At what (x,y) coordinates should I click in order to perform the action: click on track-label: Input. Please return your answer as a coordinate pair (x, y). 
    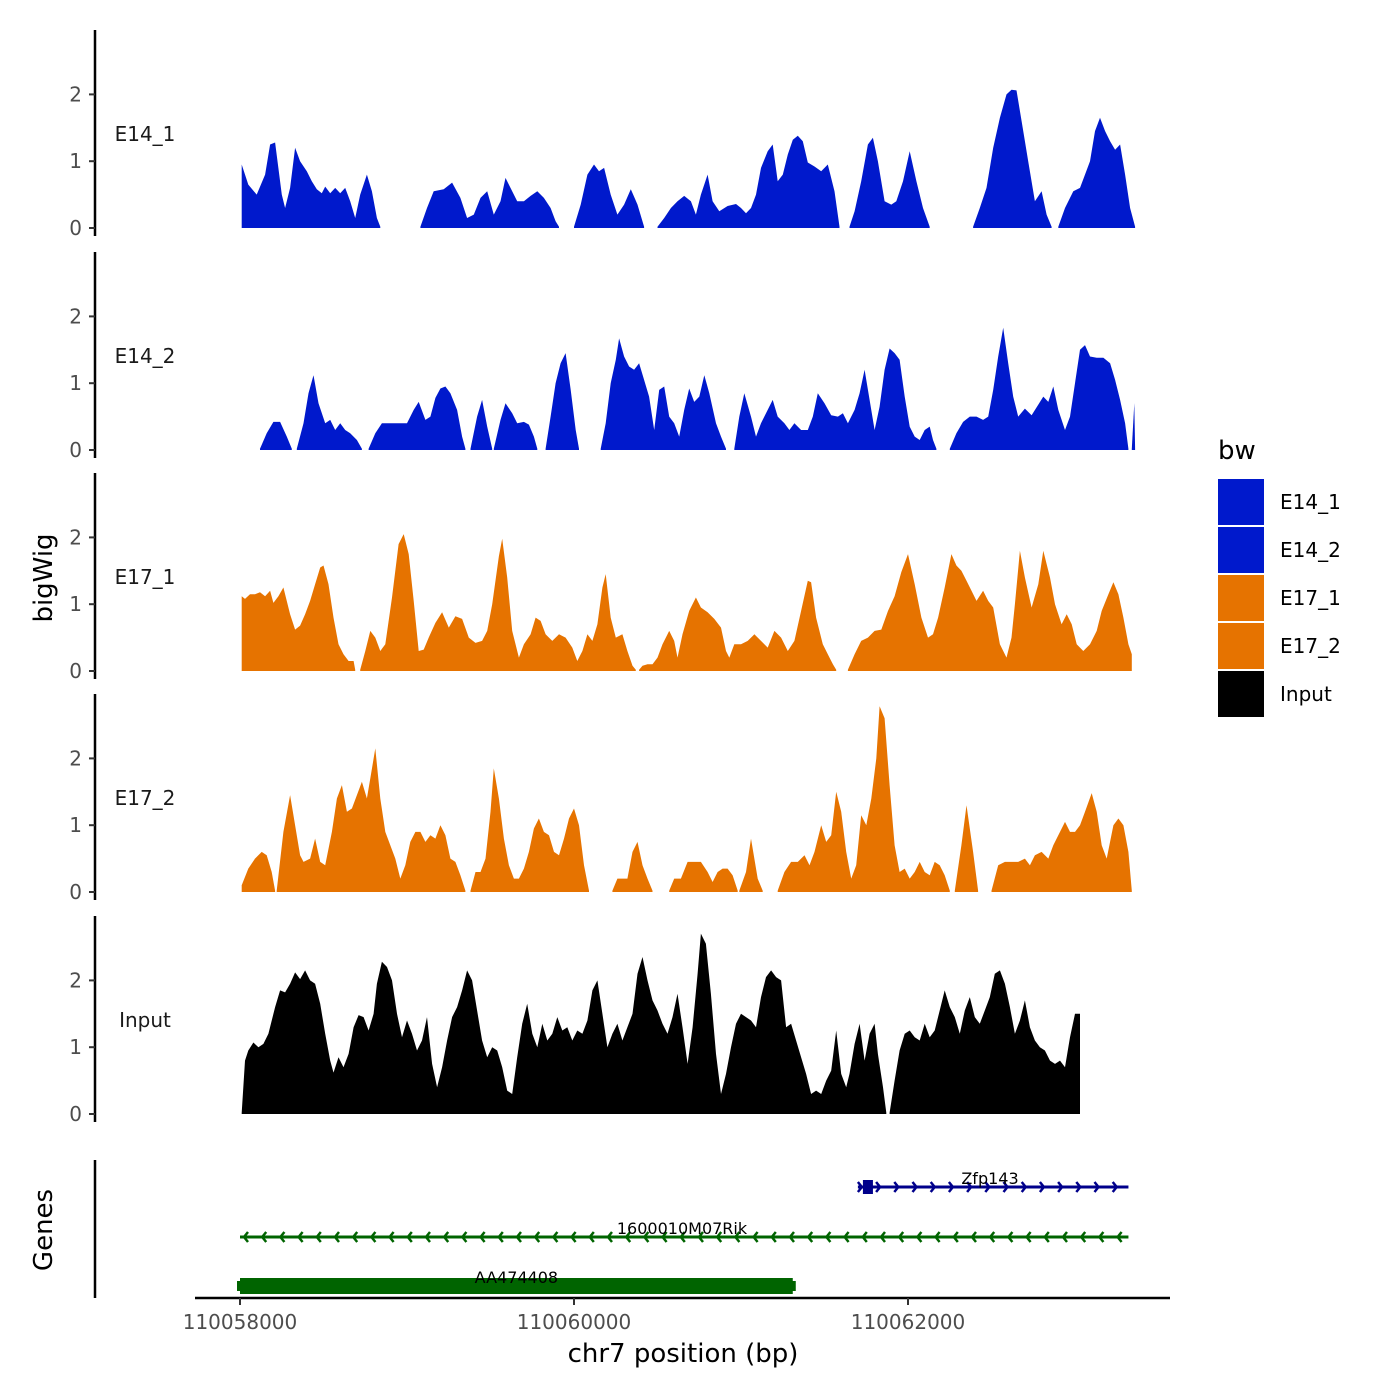
    Looking at the image, I should click on (145, 1020).